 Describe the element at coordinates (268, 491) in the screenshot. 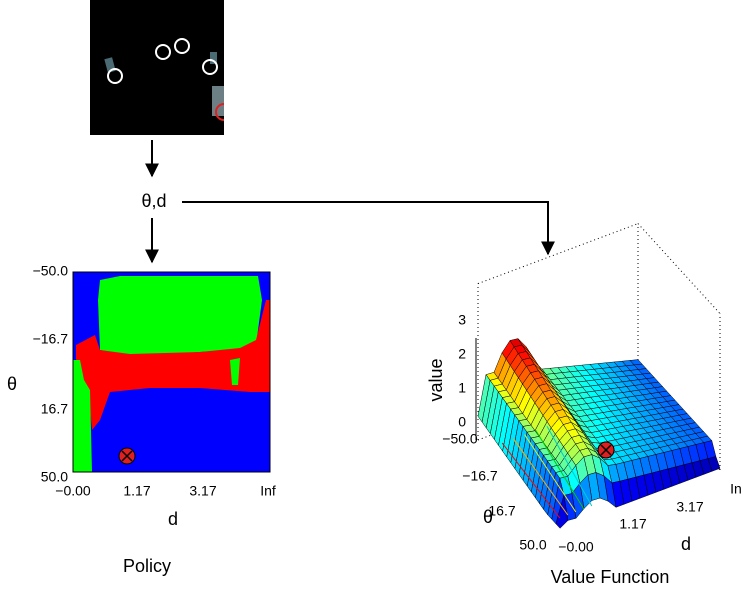

I see `x-tick-label: Inf` at that location.